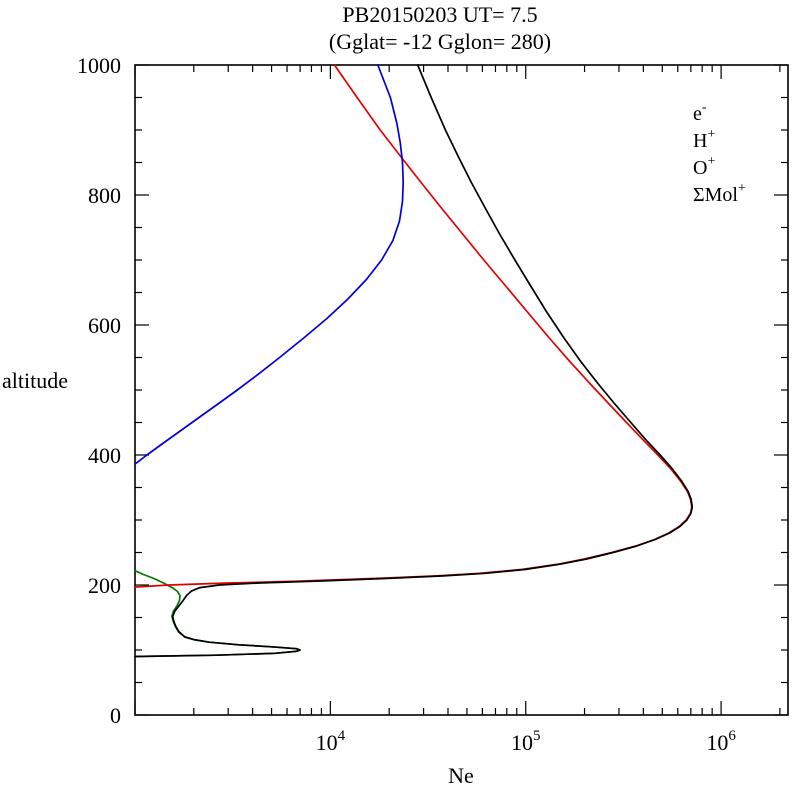 This screenshot has width=792, height=796. I want to click on legend-label-electrons: e-, so click(700, 112).